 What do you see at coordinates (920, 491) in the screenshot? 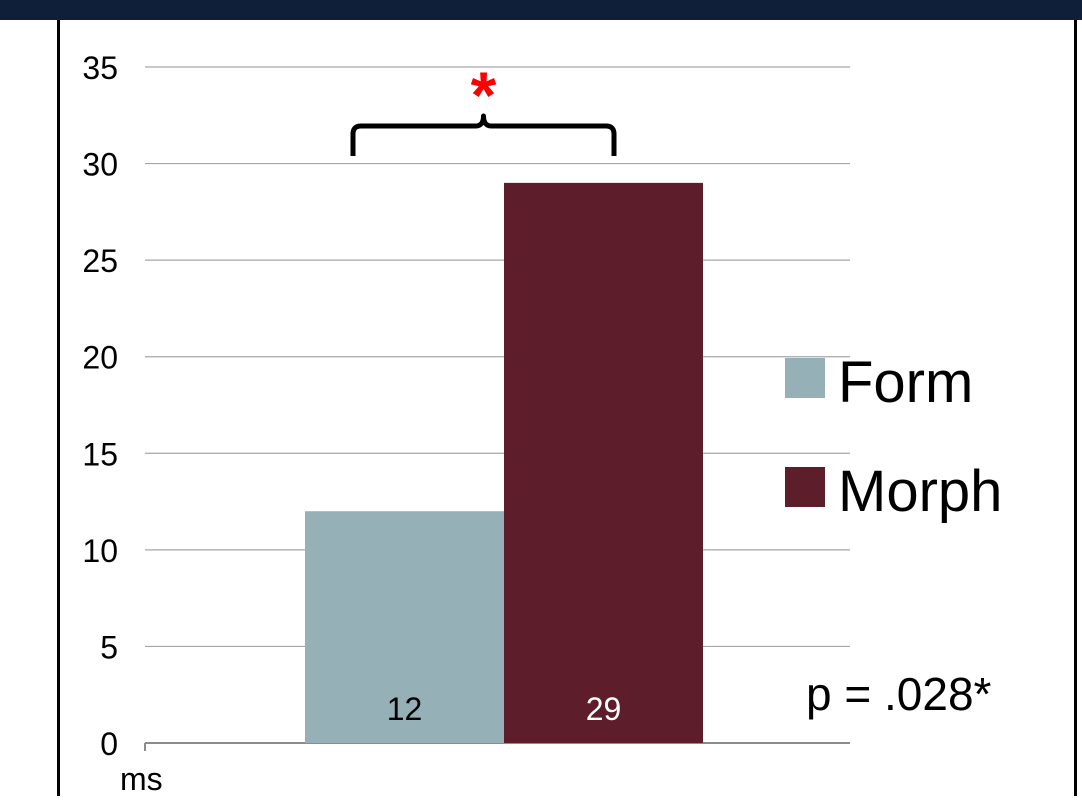
I see `legend-label-morph: Morph` at bounding box center [920, 491].